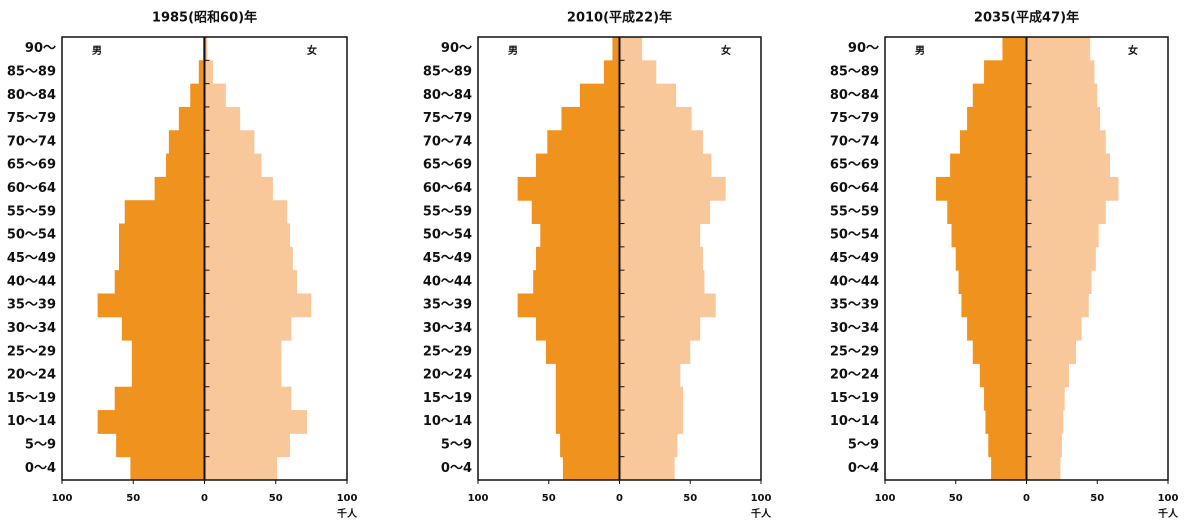 The width and height of the screenshot is (1185, 526). What do you see at coordinates (204, 18) in the screenshot?
I see `chart-title: 1985(昭和60)年` at bounding box center [204, 18].